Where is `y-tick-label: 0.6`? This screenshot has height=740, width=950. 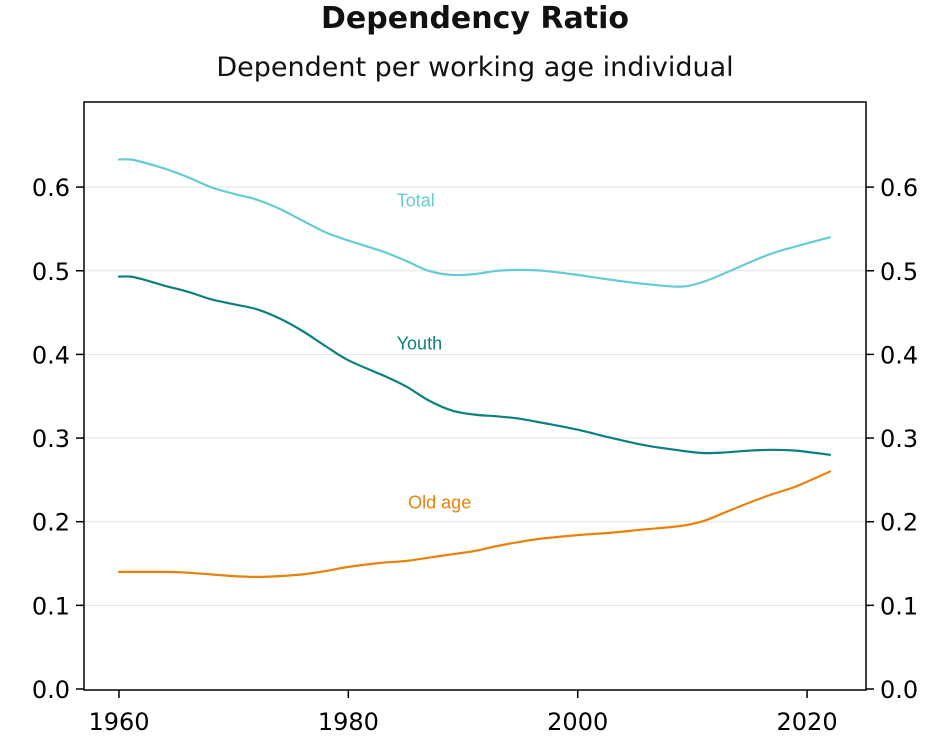 y-tick-label: 0.6 is located at coordinates (51, 188).